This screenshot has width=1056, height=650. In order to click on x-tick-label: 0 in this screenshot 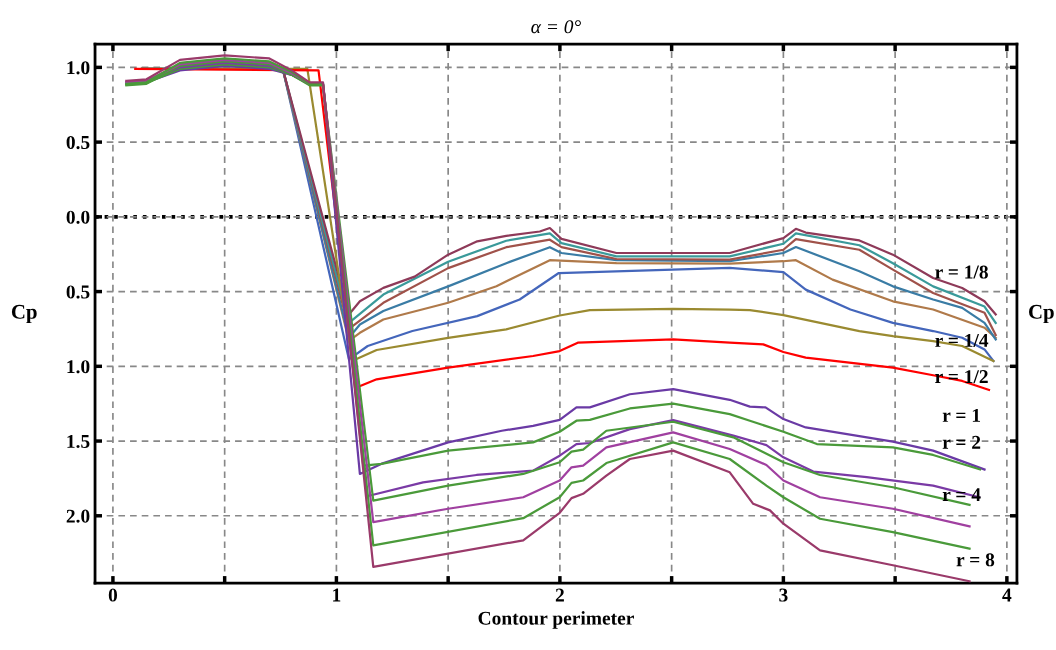, I will do `click(113, 595)`.